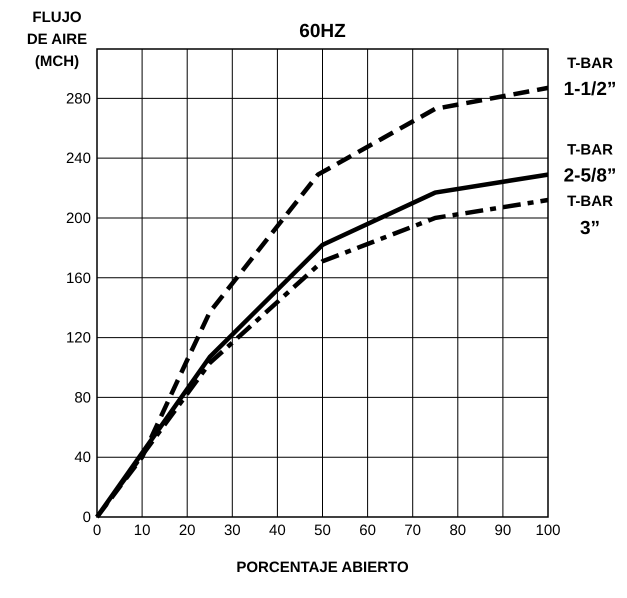  Describe the element at coordinates (457, 530) in the screenshot. I see `x-tick-label: 80` at that location.